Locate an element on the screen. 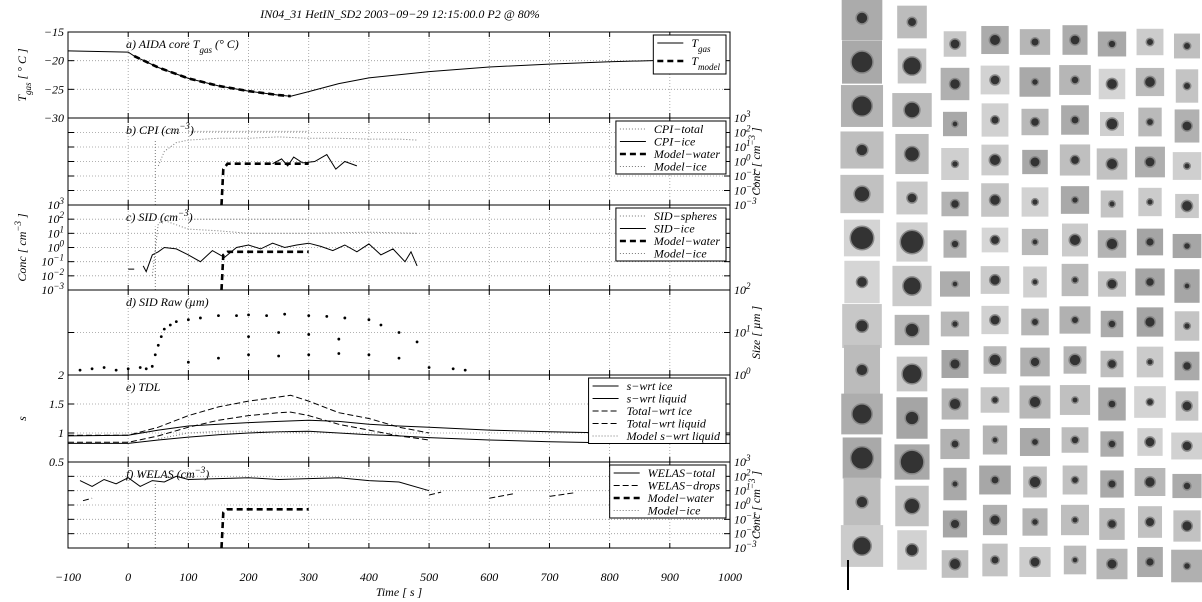 The height and width of the screenshot is (602, 1202). panel-title: d) SID Raw (µm) is located at coordinates (167, 302).